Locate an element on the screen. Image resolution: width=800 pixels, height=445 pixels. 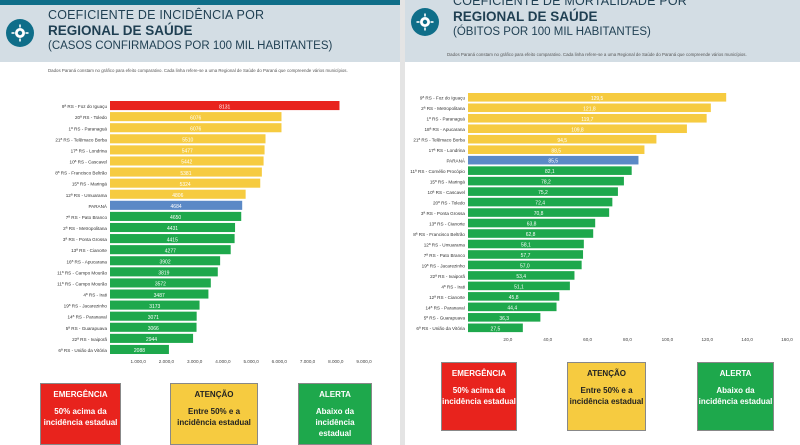
tick-label: 7.000,0 is located at coordinates (308, 361).